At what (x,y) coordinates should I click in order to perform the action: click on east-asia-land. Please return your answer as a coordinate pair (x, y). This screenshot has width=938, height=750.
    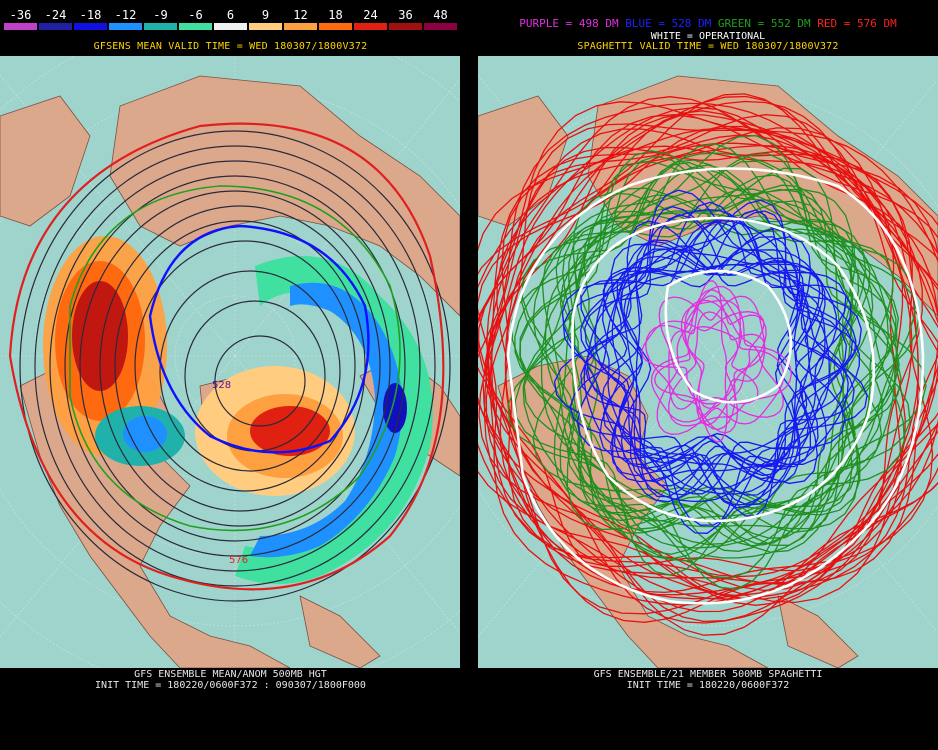
    Looking at the image, I should click on (45, 161).